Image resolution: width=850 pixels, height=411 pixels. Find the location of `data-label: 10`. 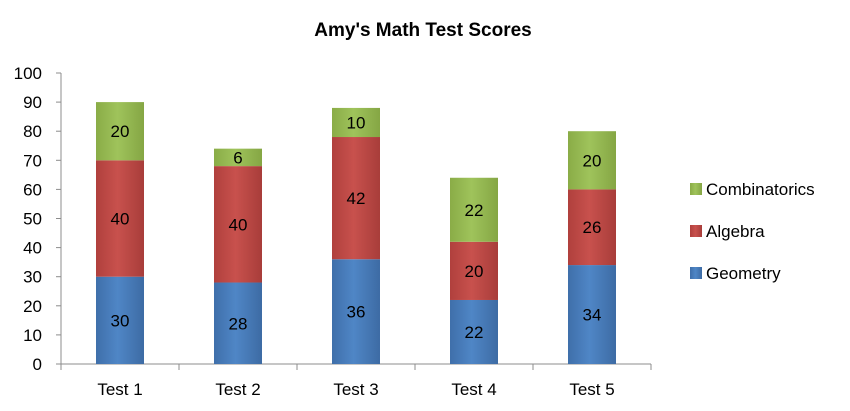

data-label: 10 is located at coordinates (356, 122).